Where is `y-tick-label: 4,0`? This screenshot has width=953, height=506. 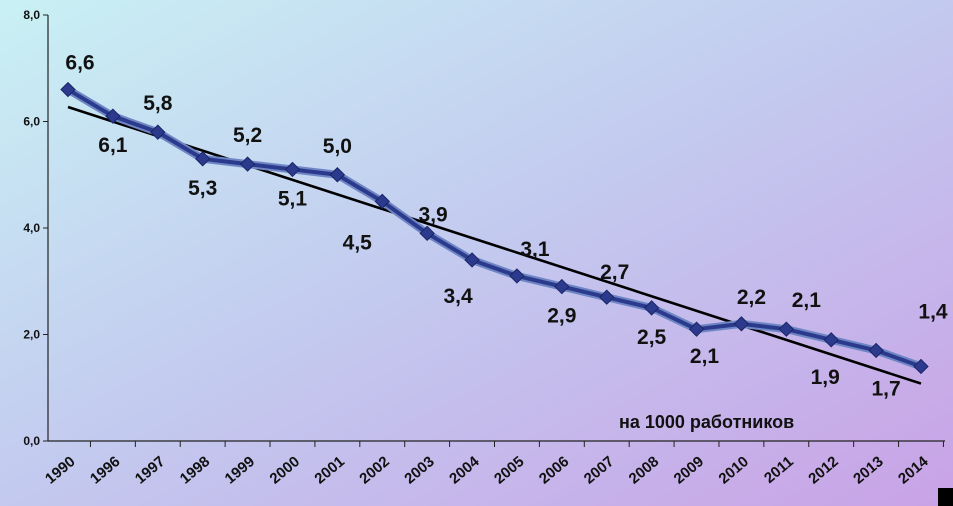 y-tick-label: 4,0 is located at coordinates (31, 228).